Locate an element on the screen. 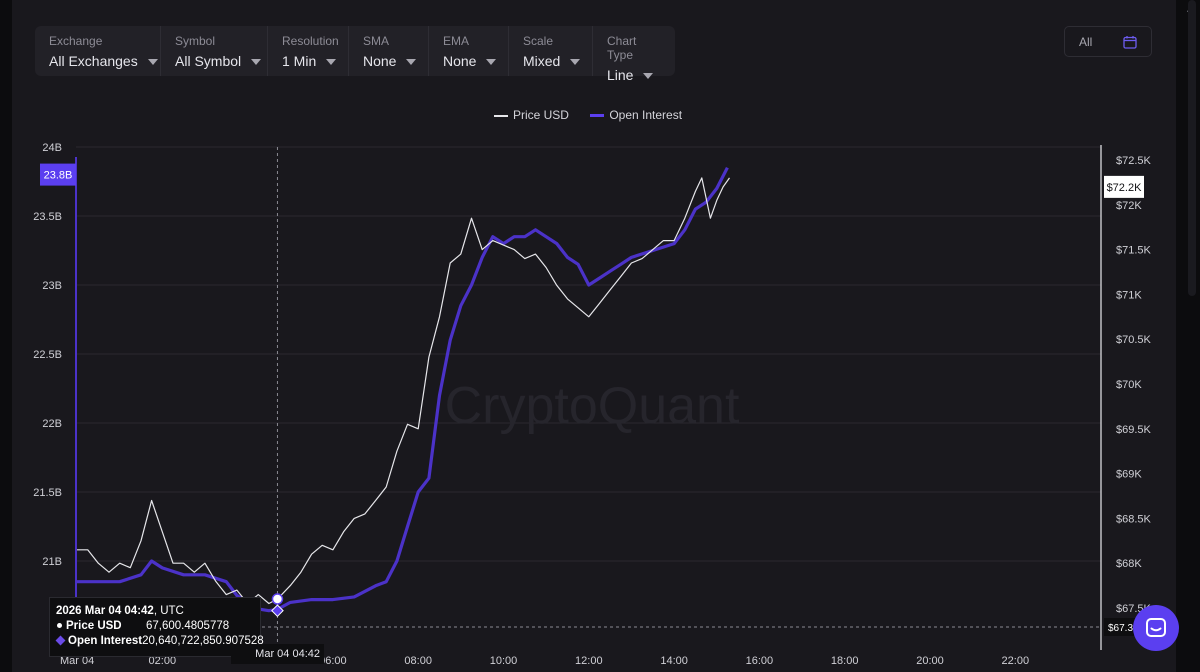  x-tick-label: Mar 04 is located at coordinates (77, 661).